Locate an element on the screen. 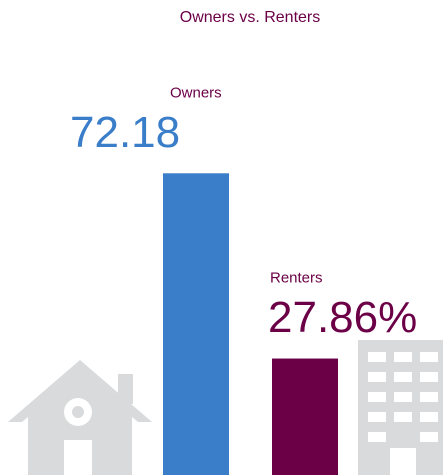 This screenshot has height=475, width=443. chart-title: Owners vs. Renters is located at coordinates (250, 17).